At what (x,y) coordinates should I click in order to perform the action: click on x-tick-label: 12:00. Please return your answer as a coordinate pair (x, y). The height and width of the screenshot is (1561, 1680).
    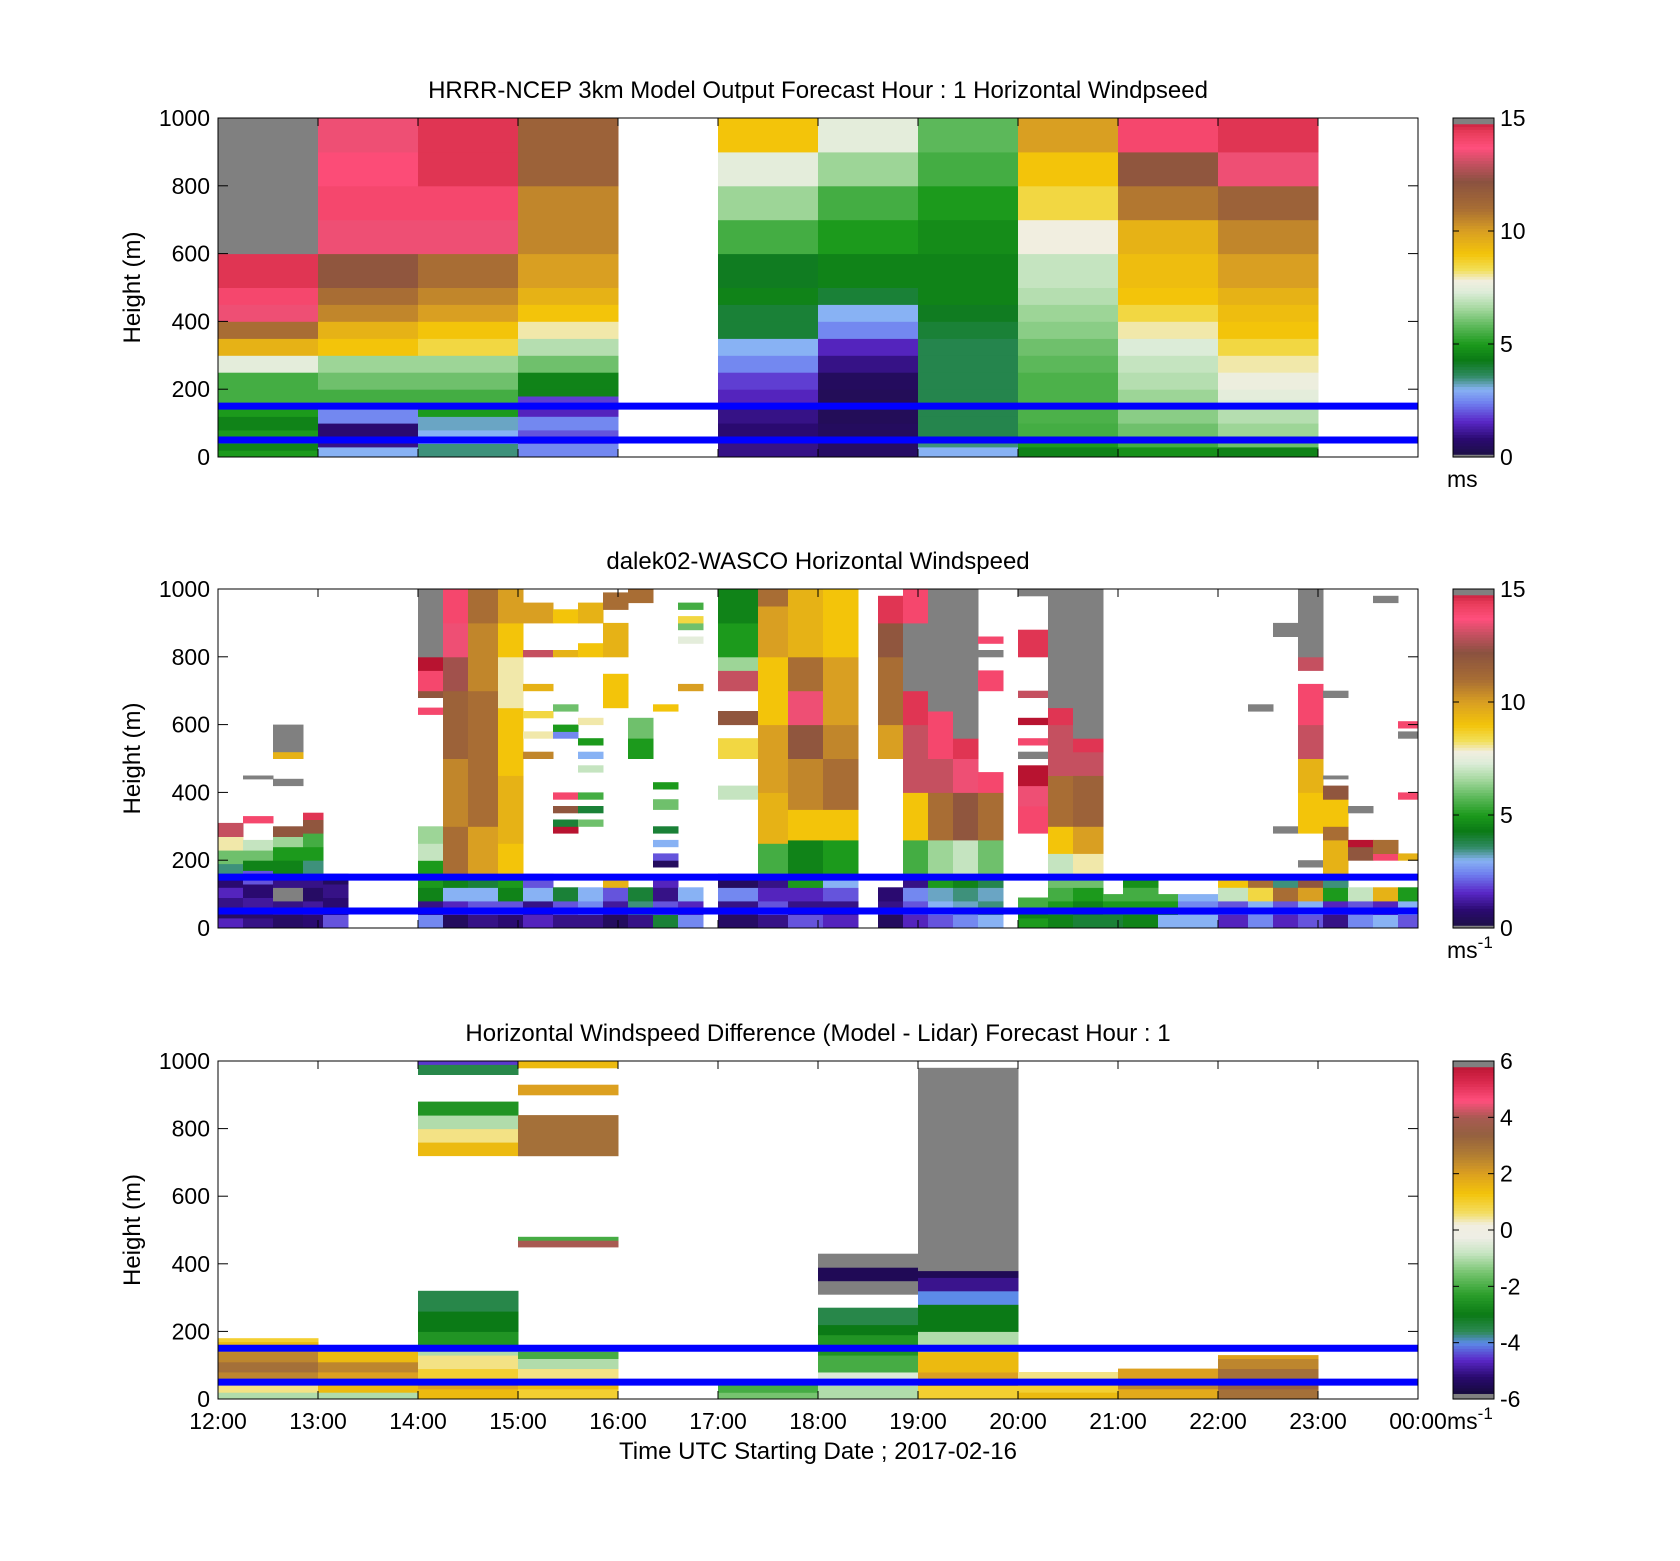
    Looking at the image, I should click on (218, 1421).